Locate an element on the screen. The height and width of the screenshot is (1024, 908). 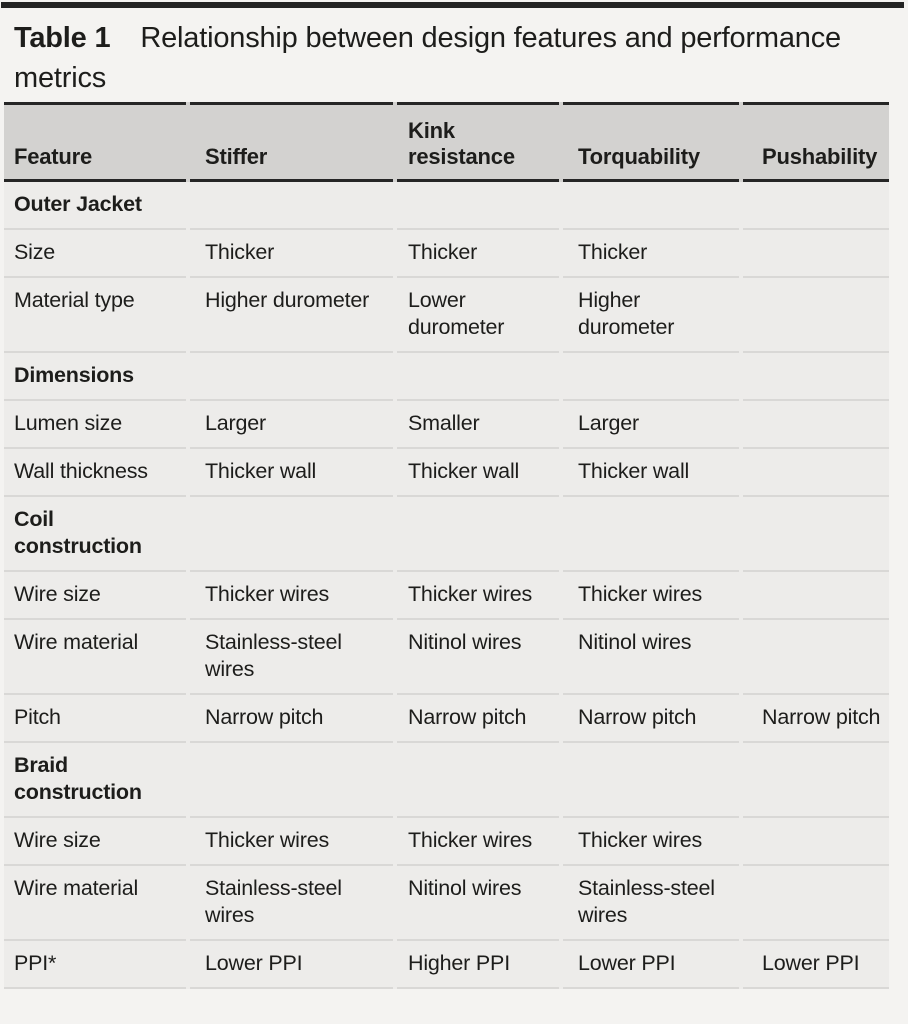
value-cell: Stainless-steel wires is located at coordinates (291, 903).